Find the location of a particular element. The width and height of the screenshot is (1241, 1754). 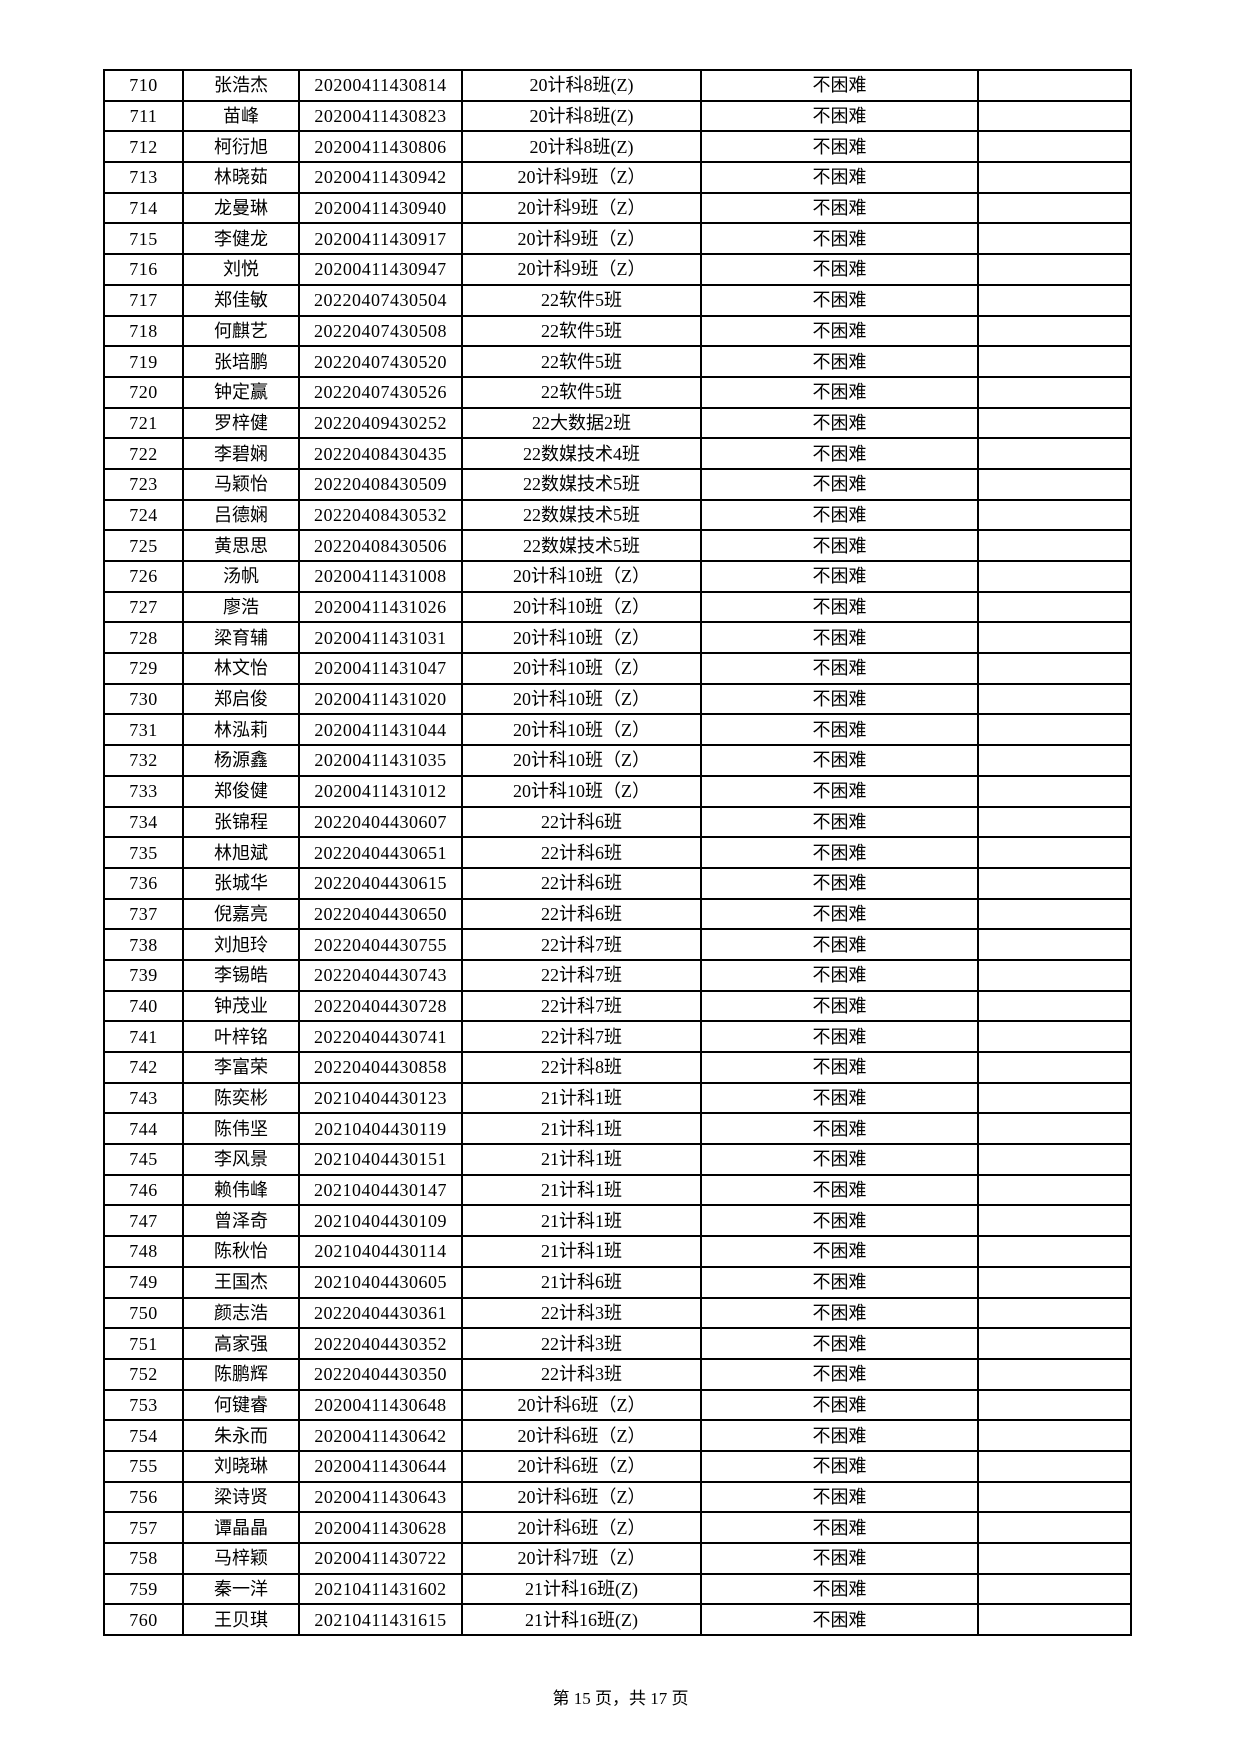

class-name-cell: 20计科9班（Z） is located at coordinates (581, 177).